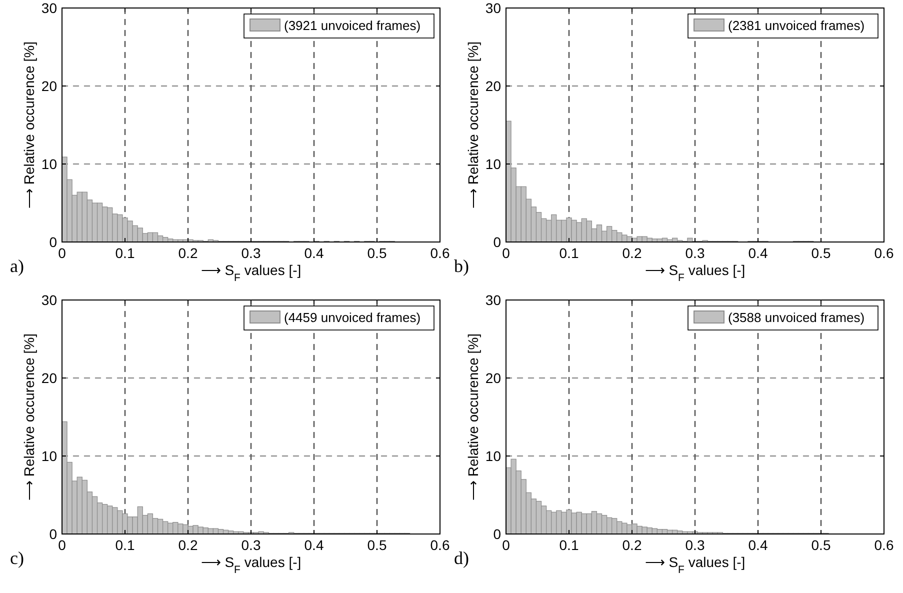  I want to click on text: d), so click(461, 558).